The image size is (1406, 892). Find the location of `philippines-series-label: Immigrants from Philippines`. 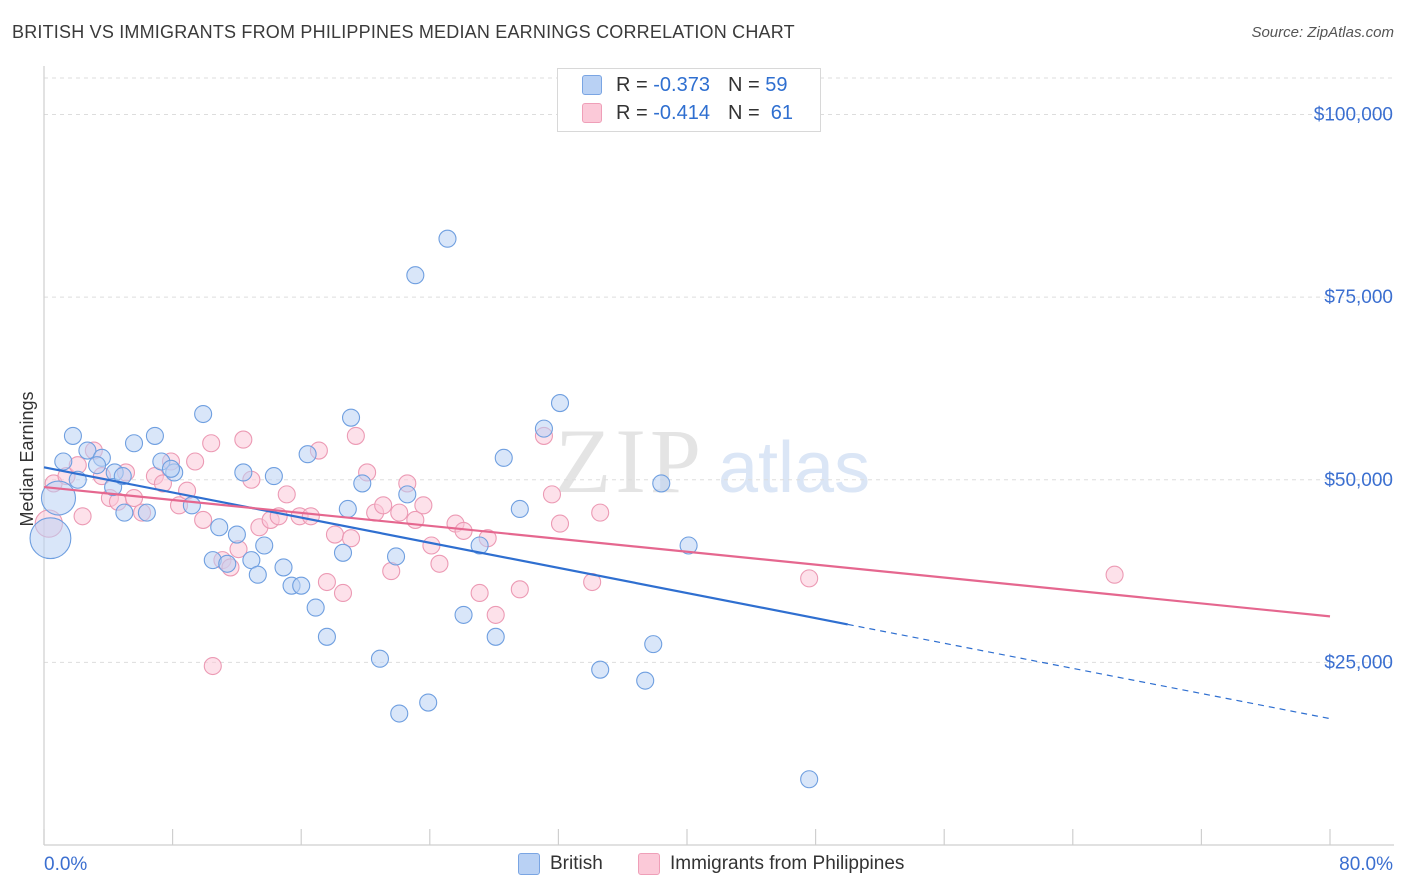

philippines-series-label: Immigrants from Philippines is located at coordinates (787, 863).